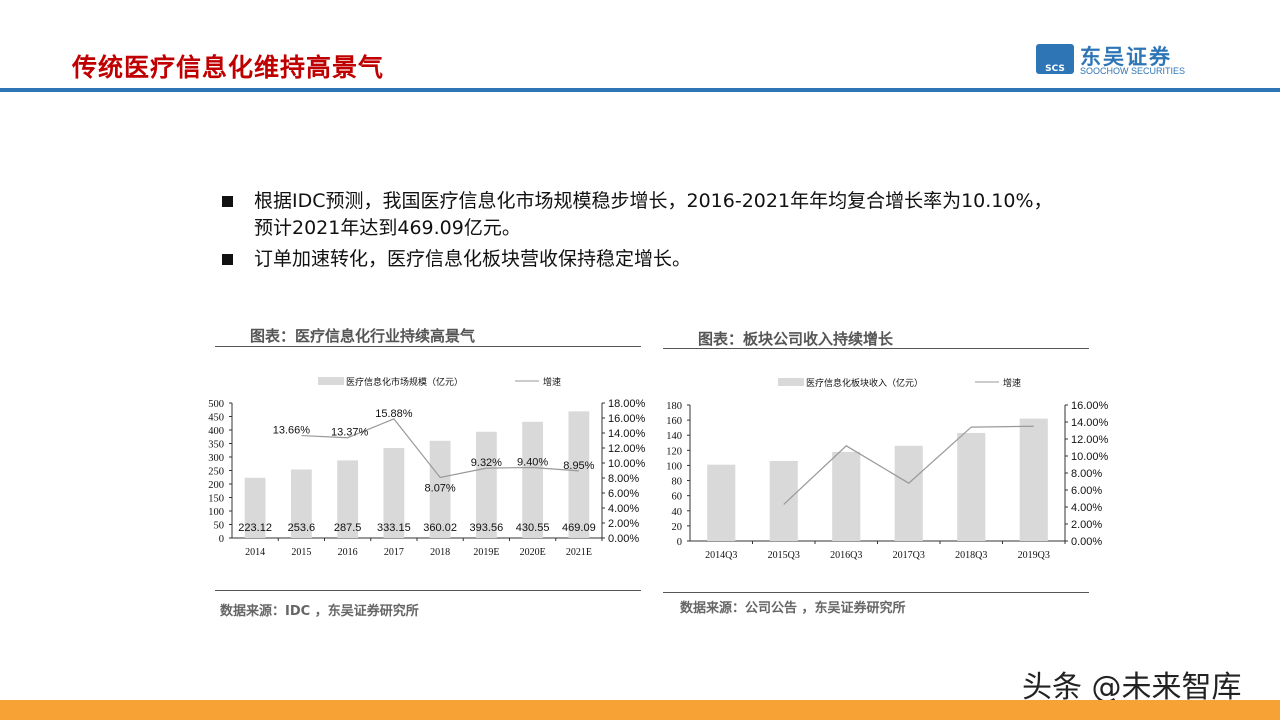 Image resolution: width=1280 pixels, height=720 pixels. I want to click on line-data-label: 9.40%, so click(532, 463).